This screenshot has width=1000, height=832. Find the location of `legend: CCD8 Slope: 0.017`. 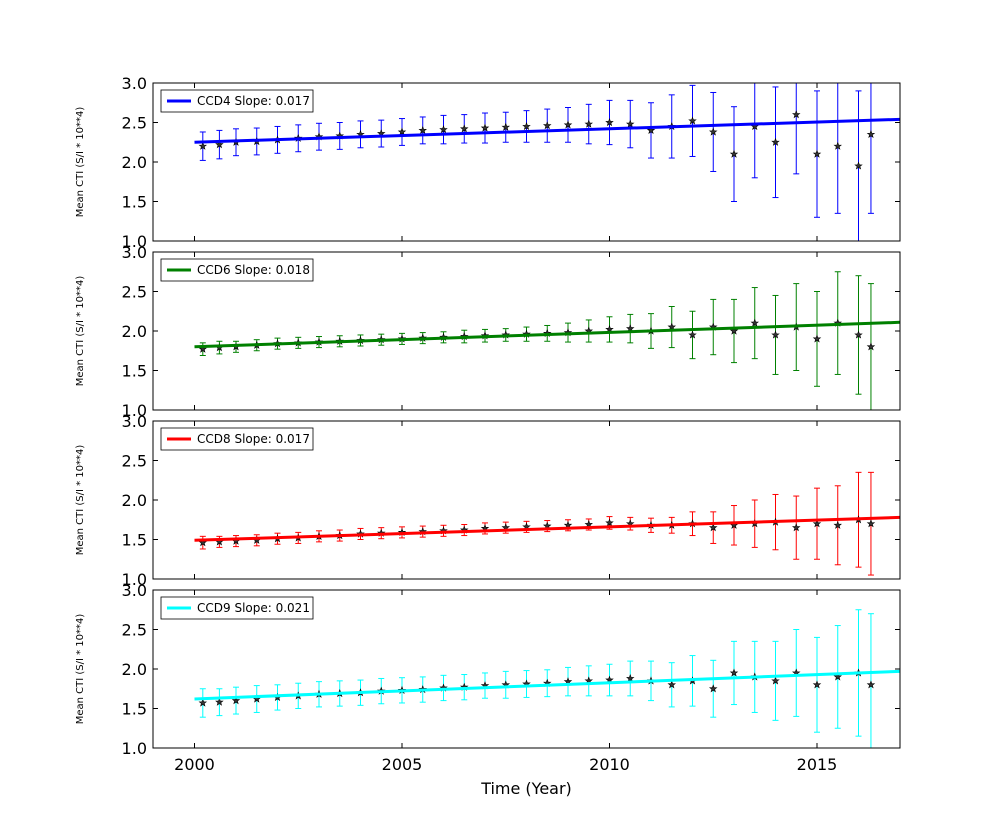

legend: CCD8 Slope: 0.017 is located at coordinates (237, 439).